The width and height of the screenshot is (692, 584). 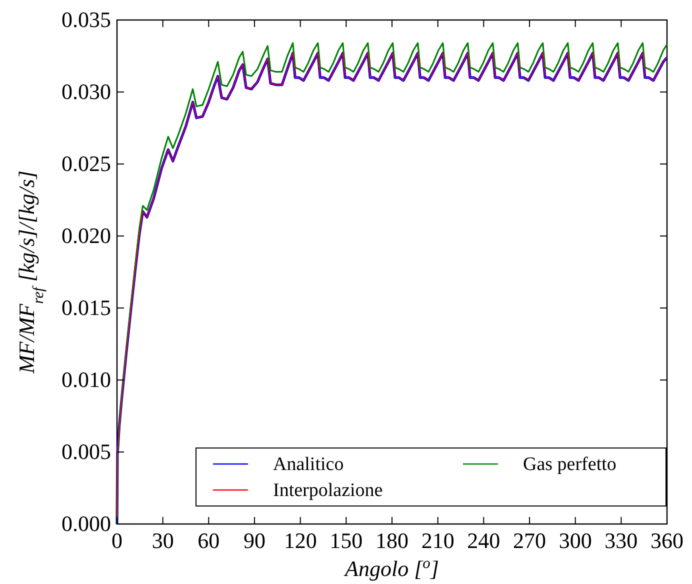 What do you see at coordinates (483, 540) in the screenshot?
I see `x-tick-label: 240` at bounding box center [483, 540].